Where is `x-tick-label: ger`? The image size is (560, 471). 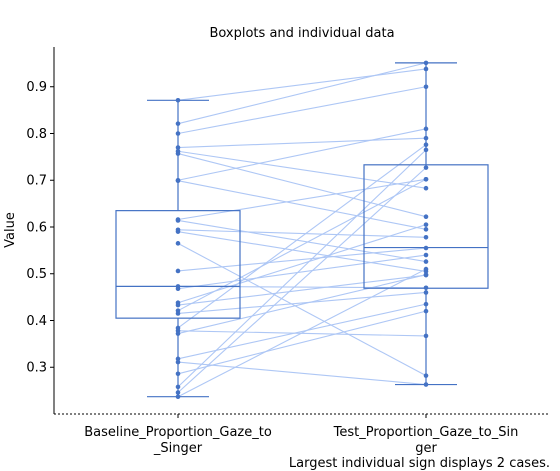 x-tick-label: ger is located at coordinates (426, 448).